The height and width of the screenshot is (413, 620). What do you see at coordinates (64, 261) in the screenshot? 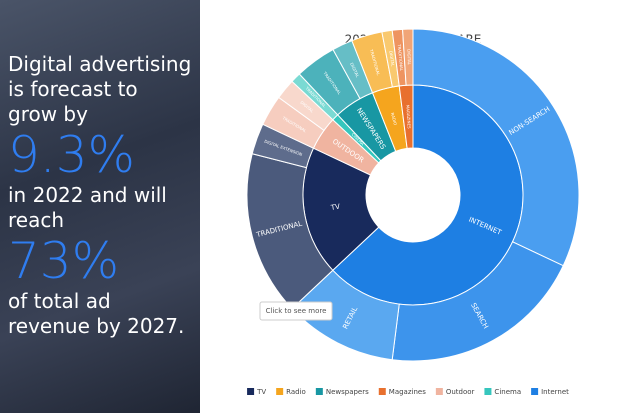
I see `panel-stat: 73%` at bounding box center [64, 261].